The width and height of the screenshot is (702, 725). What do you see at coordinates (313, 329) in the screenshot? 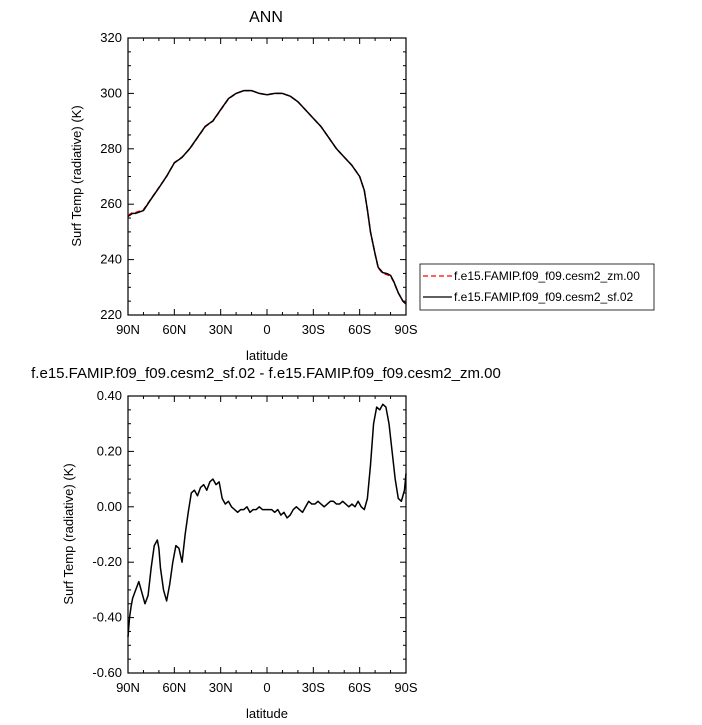
I see `top-xtick-label: 30S` at bounding box center [313, 329].